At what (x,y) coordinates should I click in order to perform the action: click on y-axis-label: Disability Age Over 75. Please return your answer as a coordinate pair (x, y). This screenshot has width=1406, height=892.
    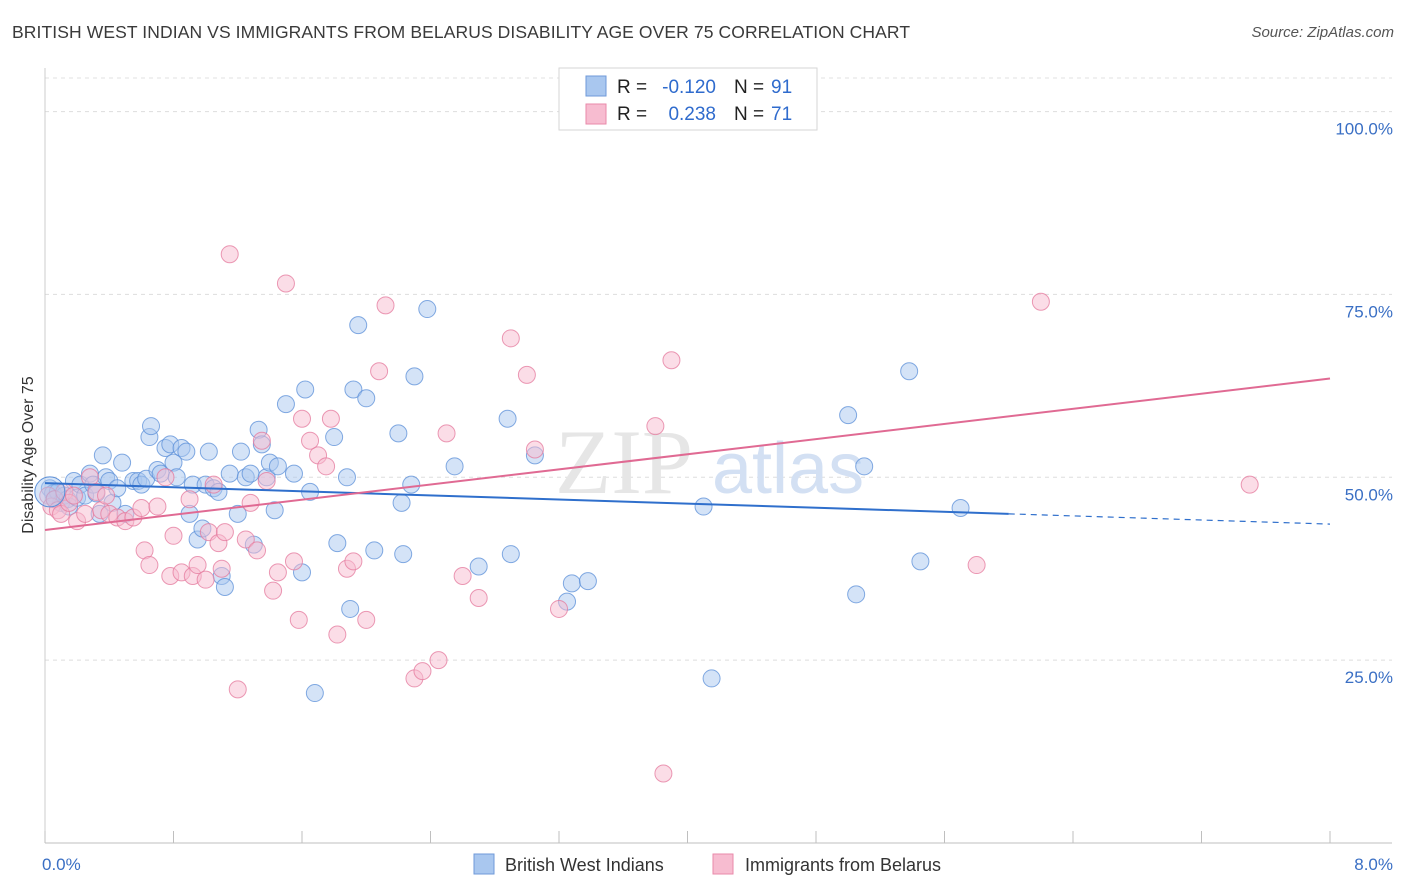
    Looking at the image, I should click on (28, 455).